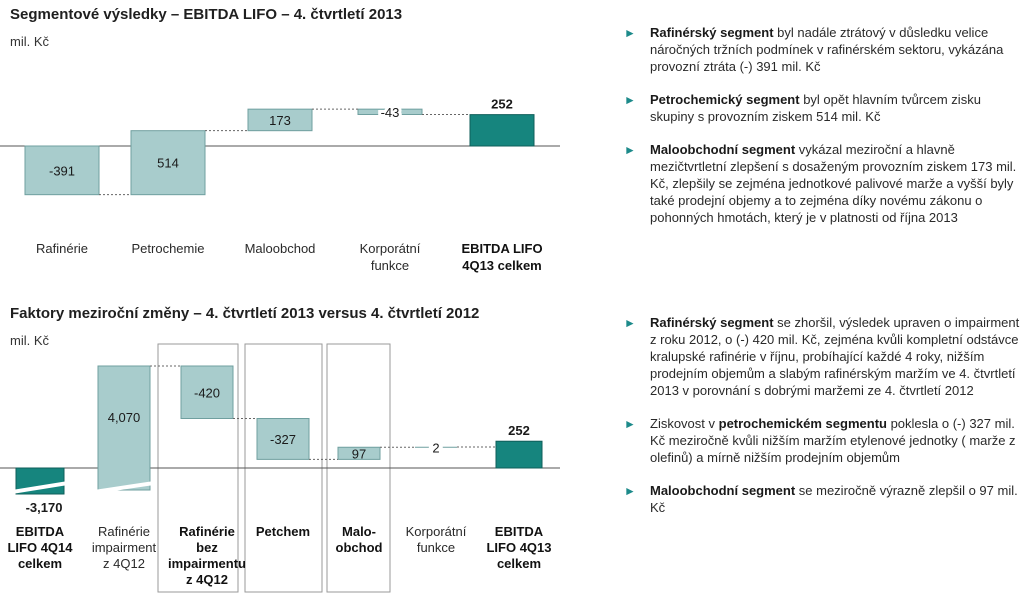  I want to click on category-label-1: impairment, so click(124, 547).